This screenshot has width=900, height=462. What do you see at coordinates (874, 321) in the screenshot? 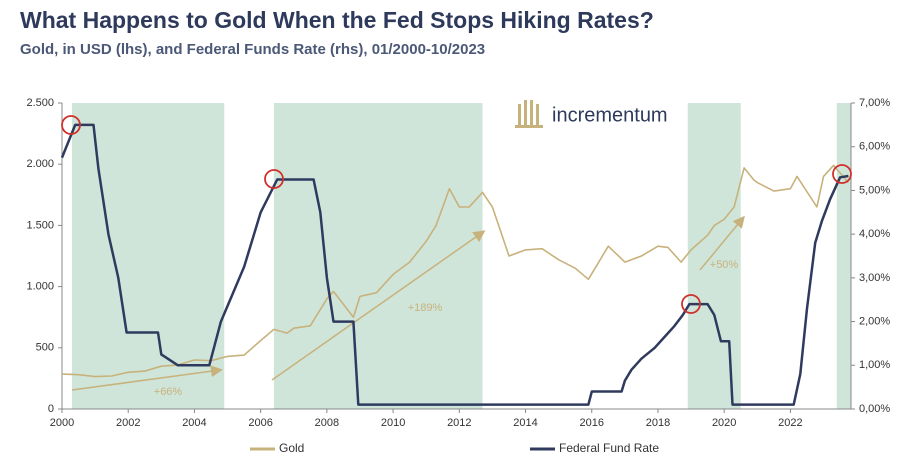
I see `y2-tick-label: 2,00%` at bounding box center [874, 321].